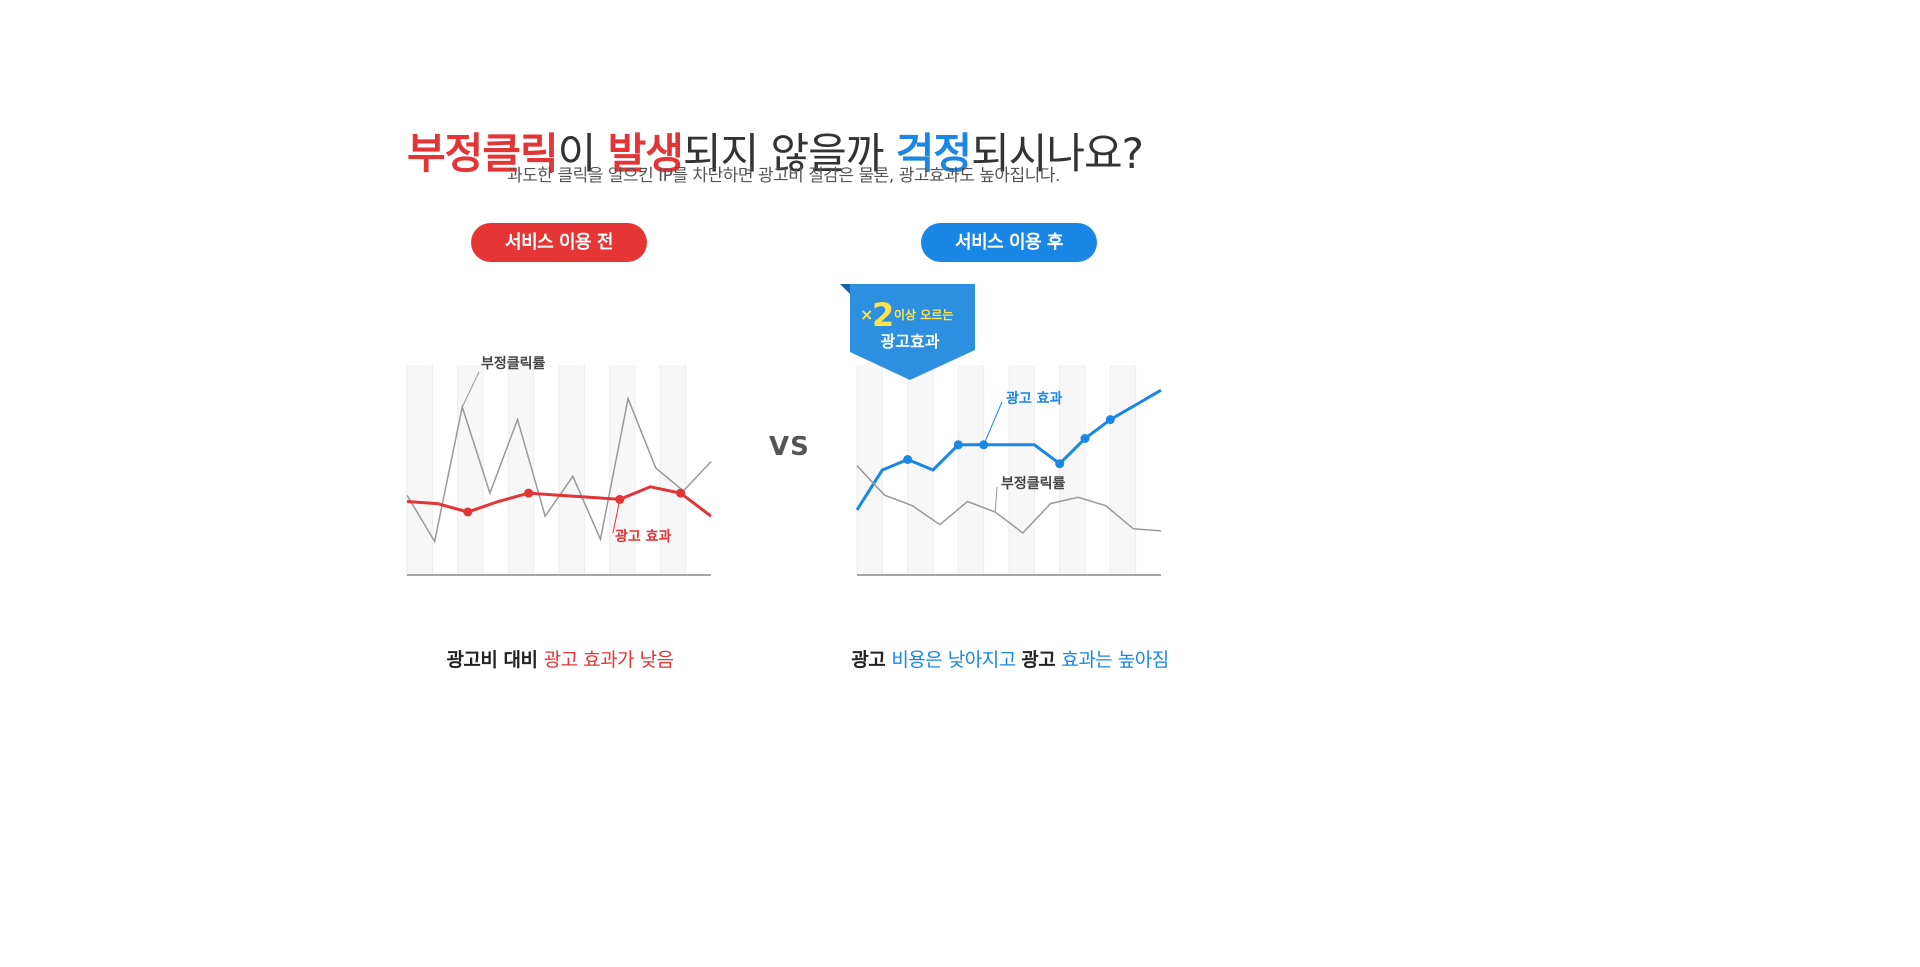 This screenshot has height=967, width=1920. I want to click on before-caption: 광고비 대비 광고 효과가 낮음, so click(560, 658).